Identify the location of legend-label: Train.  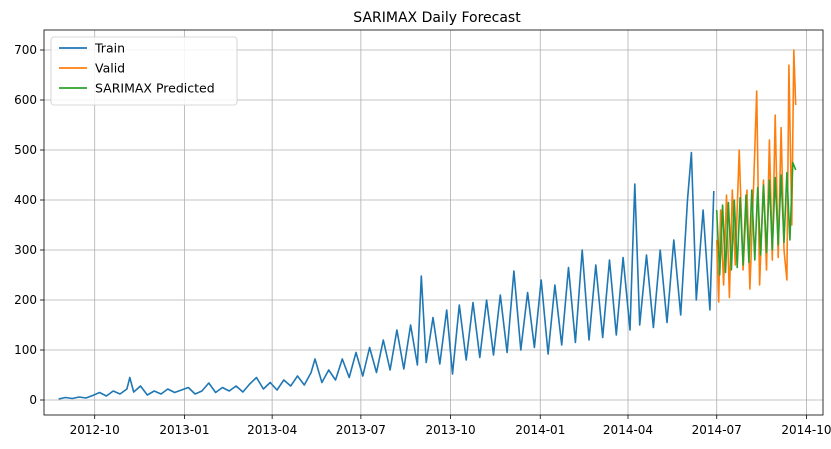
(109, 48).